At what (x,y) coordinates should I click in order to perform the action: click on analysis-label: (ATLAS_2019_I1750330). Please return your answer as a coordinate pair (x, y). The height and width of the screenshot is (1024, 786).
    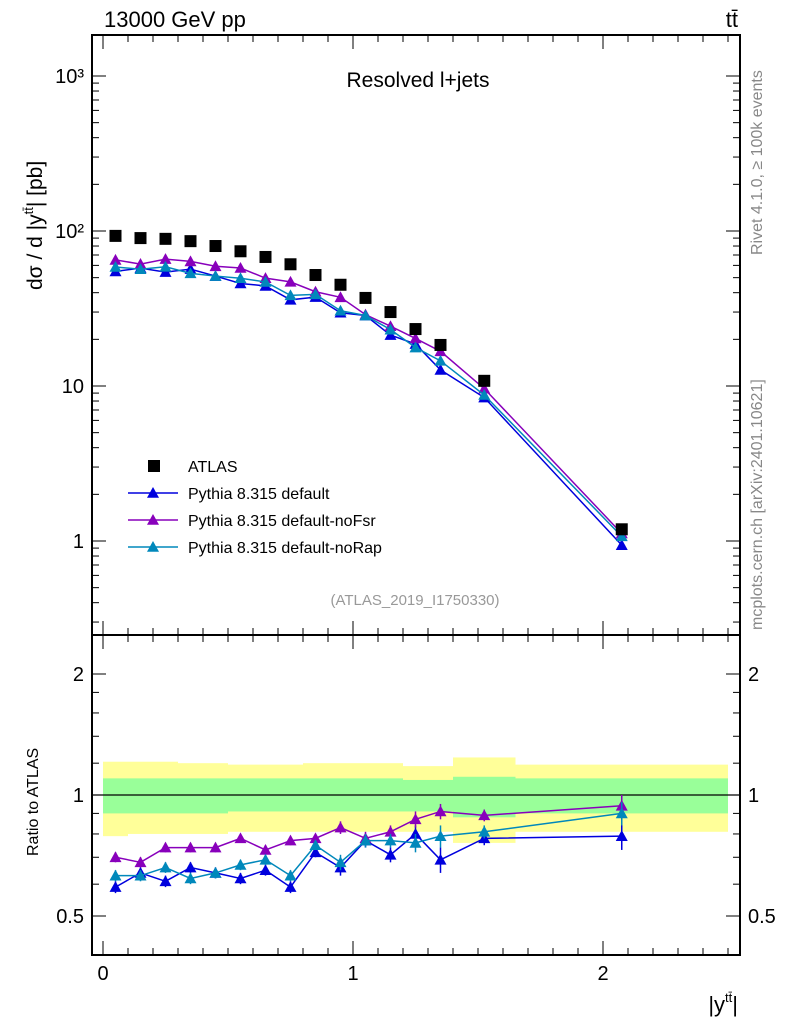
    Looking at the image, I should click on (414, 600).